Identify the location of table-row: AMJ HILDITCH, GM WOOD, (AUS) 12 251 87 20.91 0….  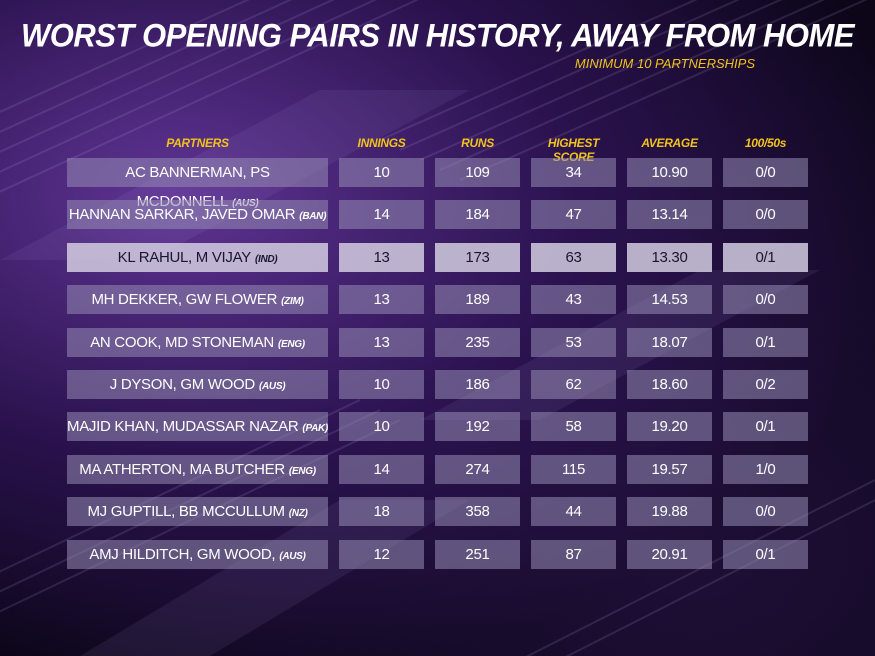
(437, 554).